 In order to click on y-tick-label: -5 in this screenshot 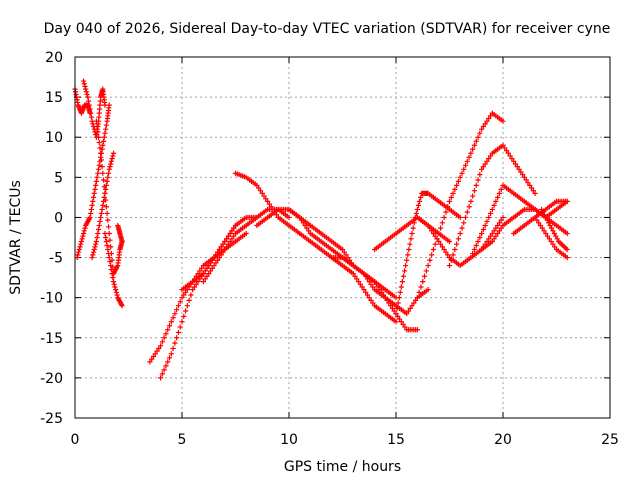, I will do `click(56, 259)`.